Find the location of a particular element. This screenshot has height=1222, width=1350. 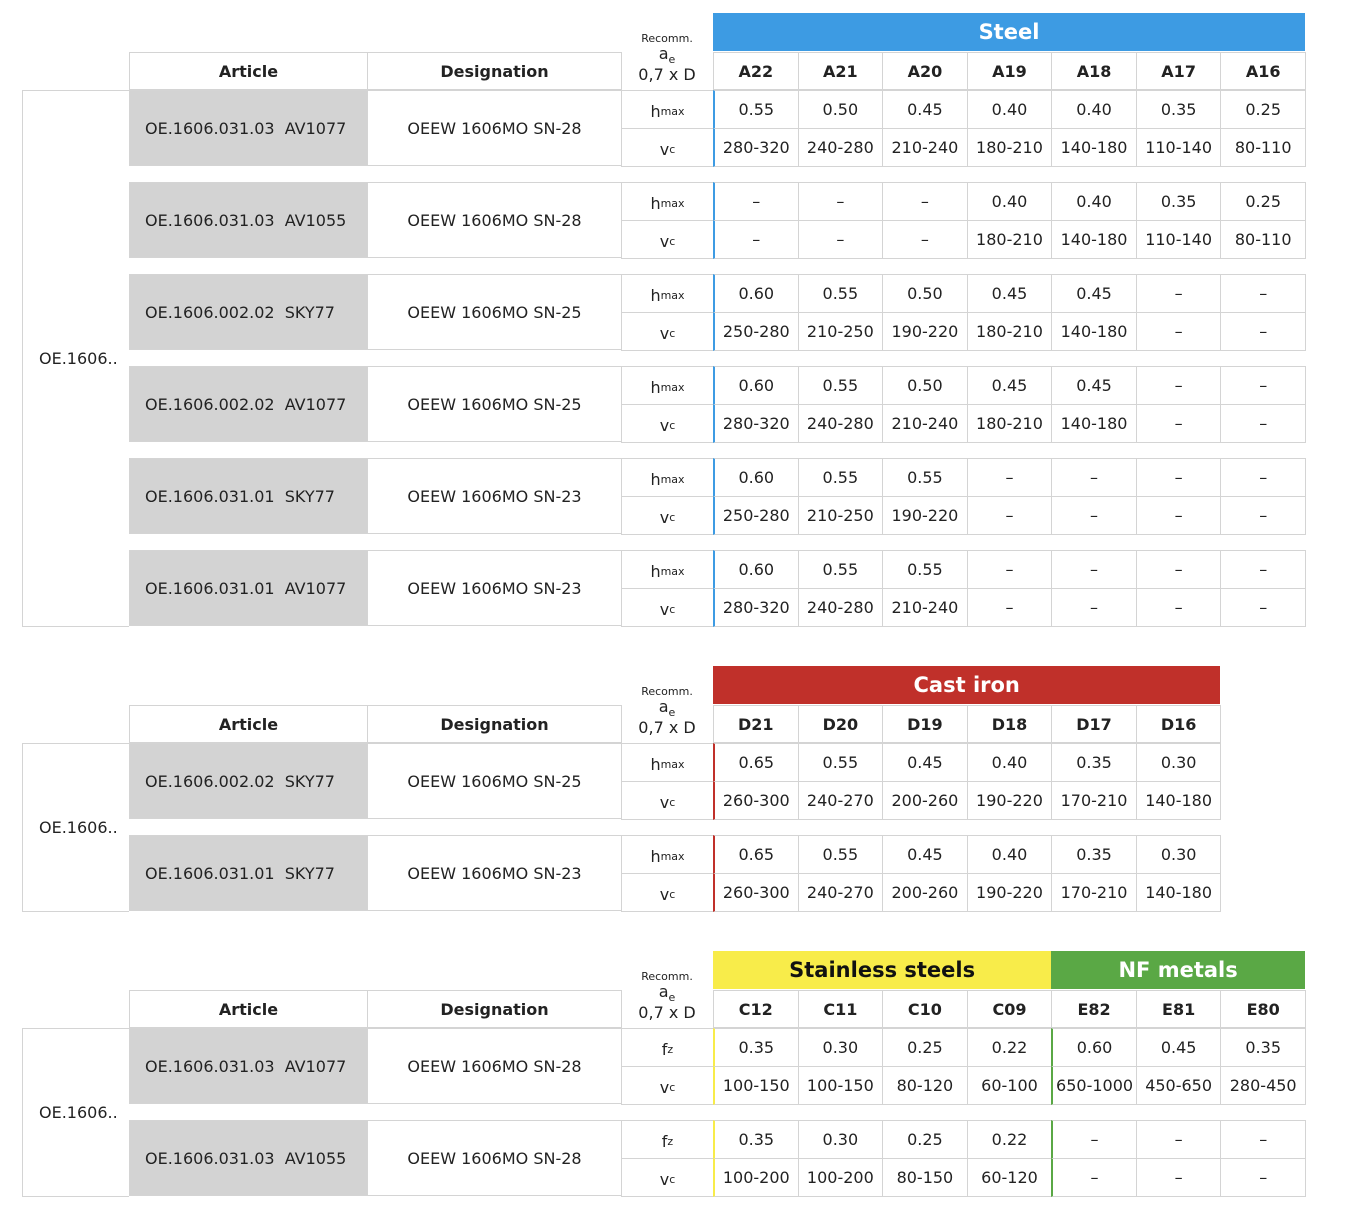

column-header: D19 is located at coordinates (925, 724).